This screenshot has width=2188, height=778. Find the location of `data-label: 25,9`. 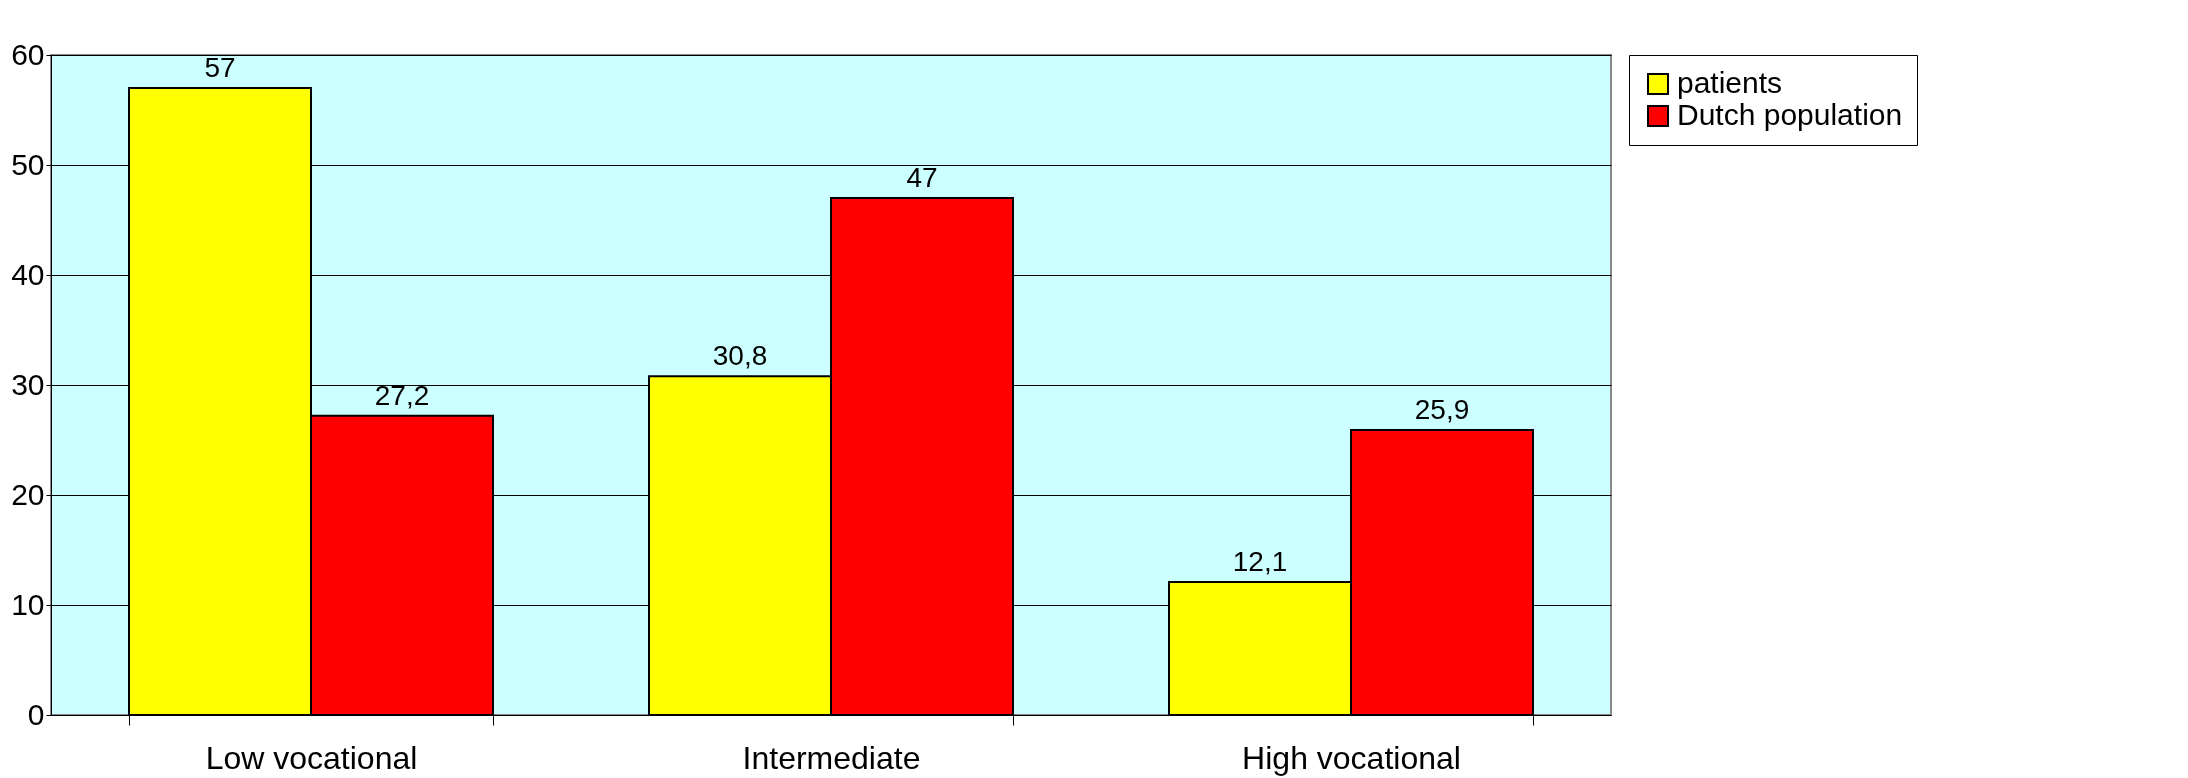

data-label: 25,9 is located at coordinates (1442, 410).